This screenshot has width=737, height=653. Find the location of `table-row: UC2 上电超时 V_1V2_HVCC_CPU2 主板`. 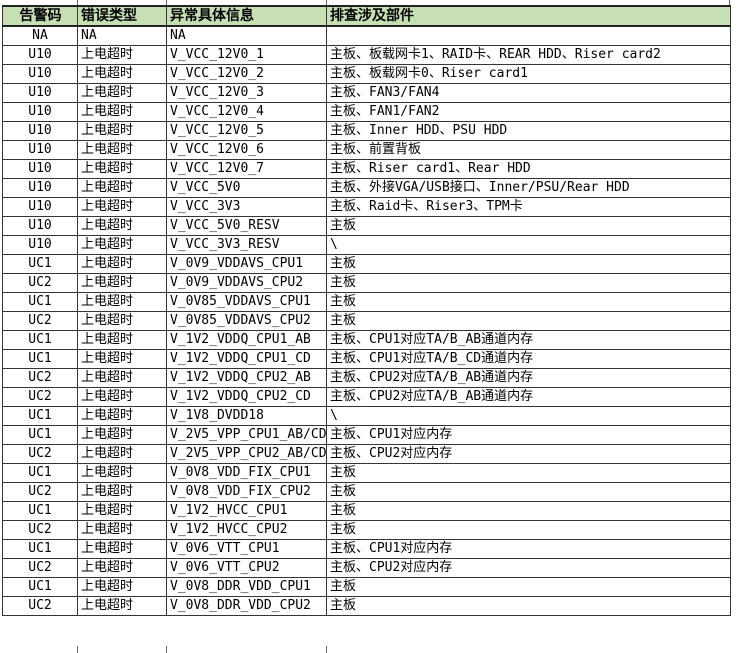

table-row: UC2 上电超时 V_1V2_HVCC_CPU2 主板 is located at coordinates (366, 530).